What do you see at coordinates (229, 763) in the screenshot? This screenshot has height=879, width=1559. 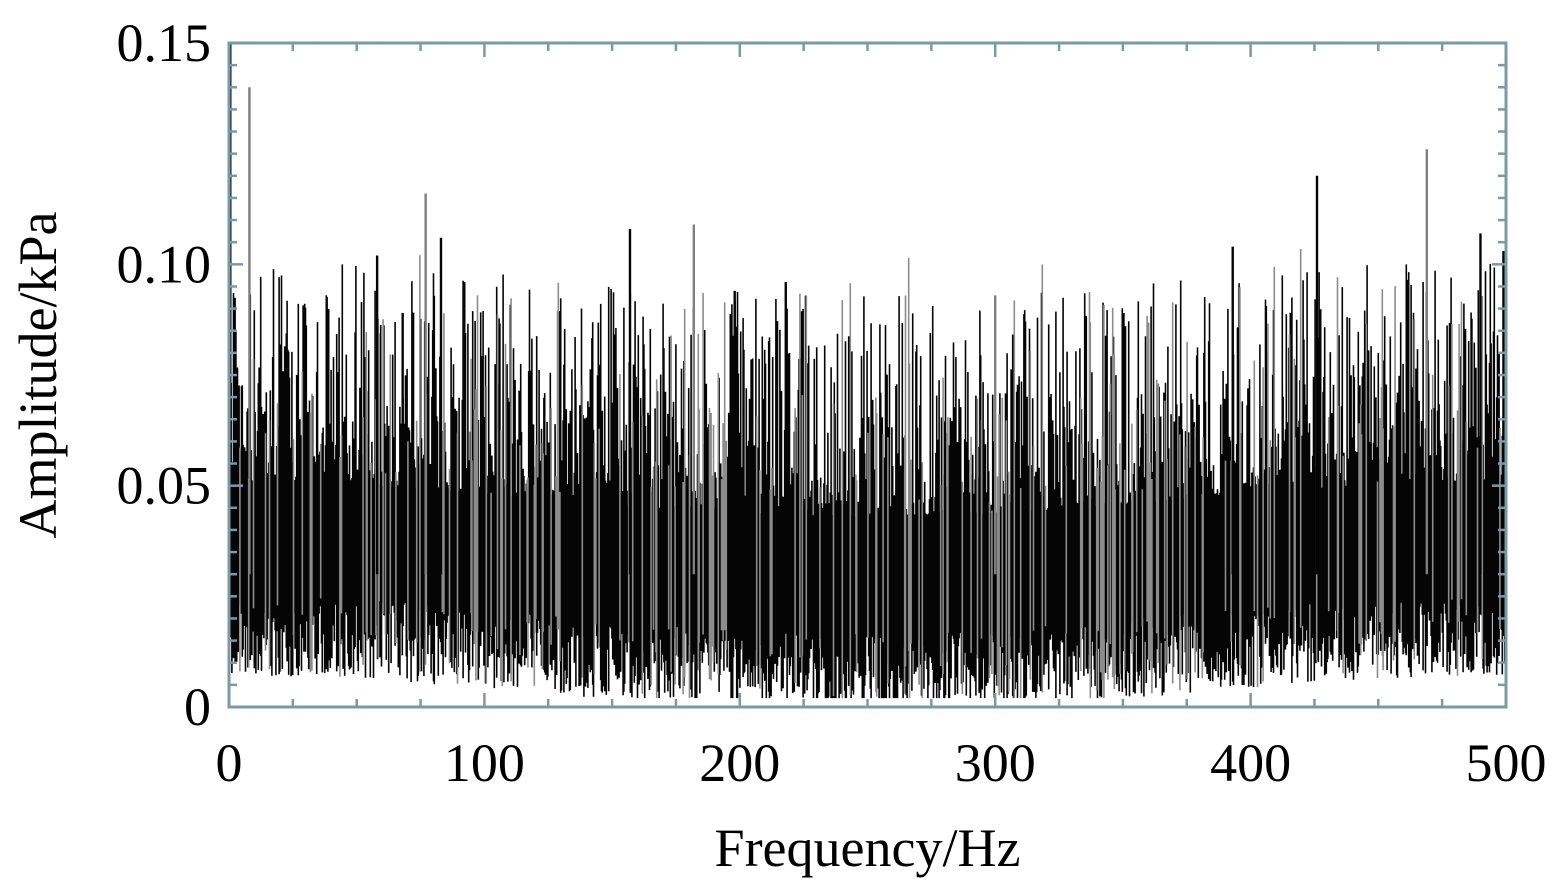 I see `x-tick-label: 0` at bounding box center [229, 763].